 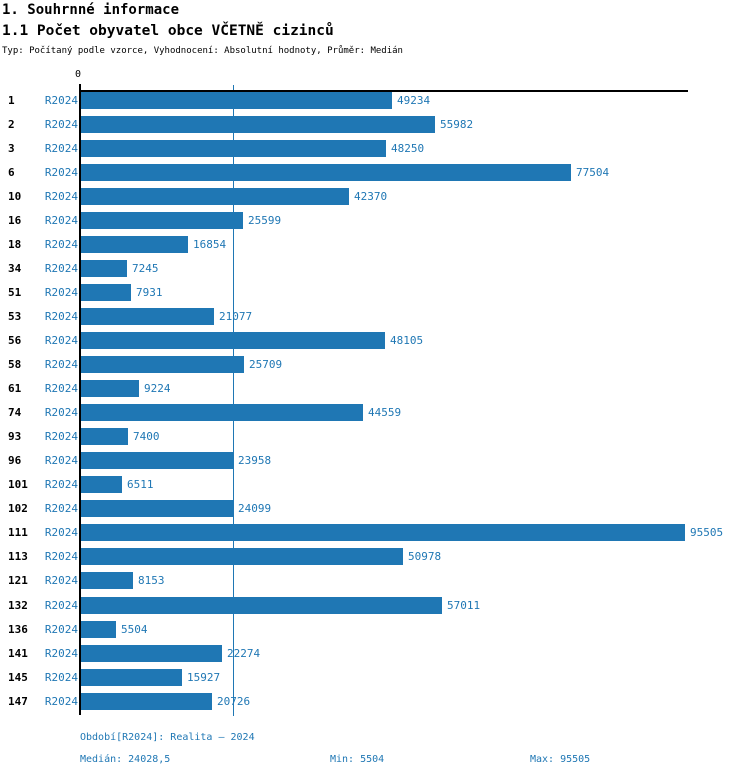 I want to click on table-row: 61 R2024 9224, so click(x=375, y=389).